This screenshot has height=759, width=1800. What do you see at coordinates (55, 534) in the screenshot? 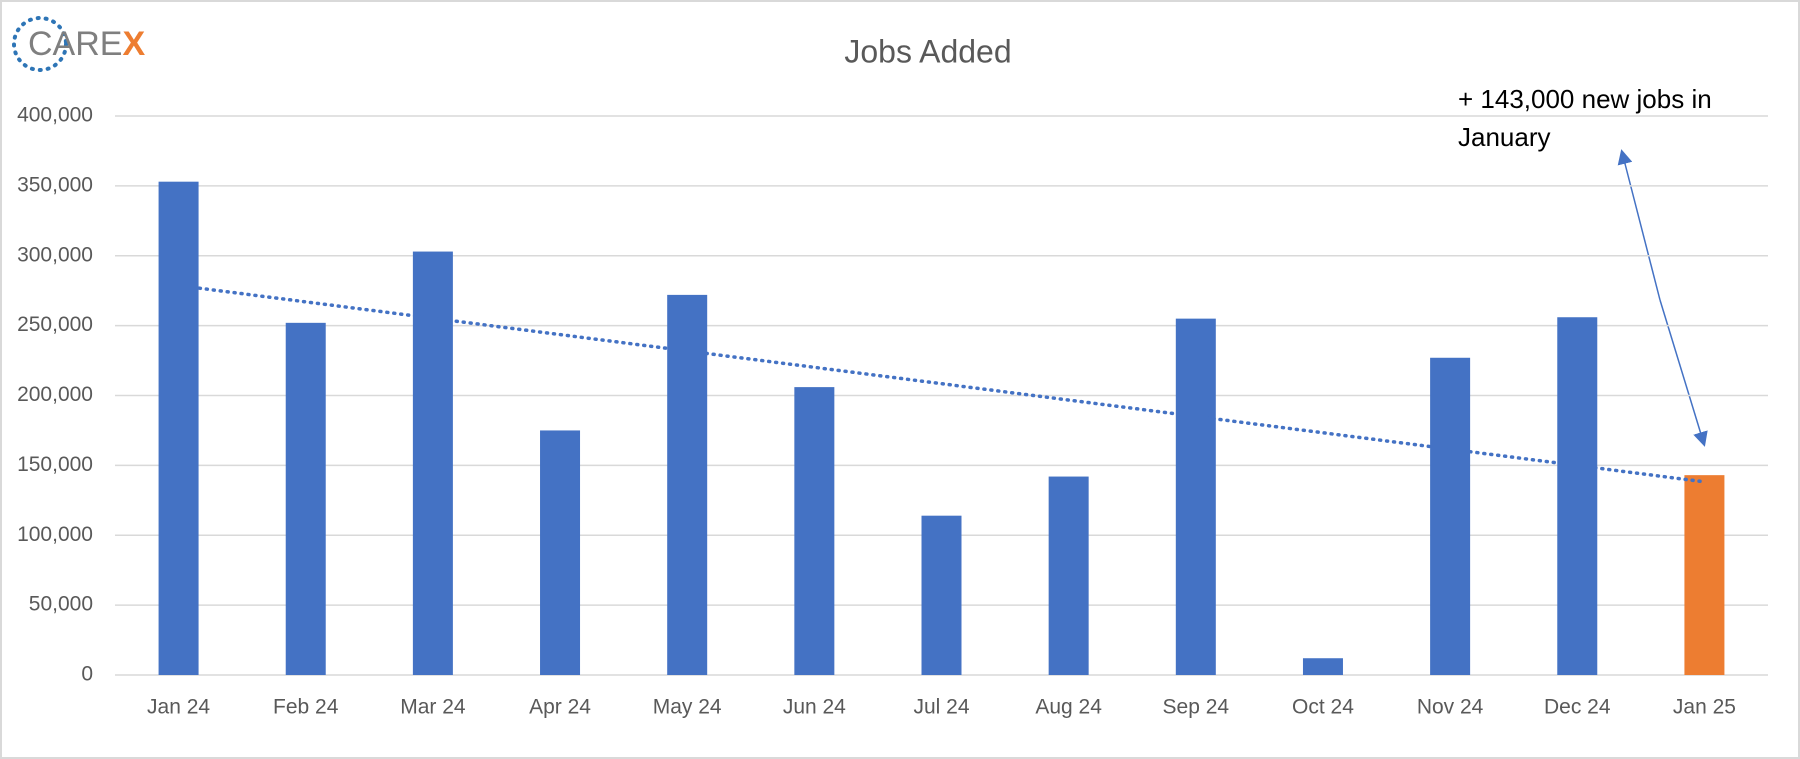
I see `y-tick-label: 100,000` at bounding box center [55, 534].